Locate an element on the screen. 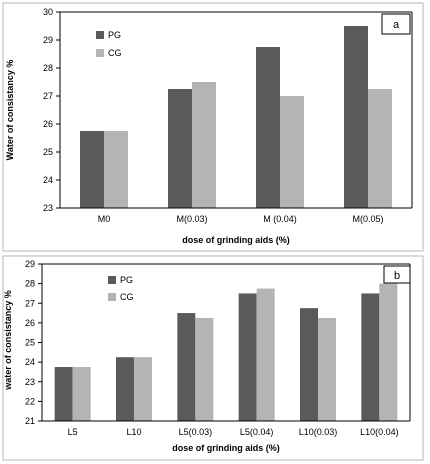 Image resolution: width=430 pixels, height=464 pixels. y-ticks-a: 23 24 25 26 27 28 29 30 is located at coordinates (51, 110).